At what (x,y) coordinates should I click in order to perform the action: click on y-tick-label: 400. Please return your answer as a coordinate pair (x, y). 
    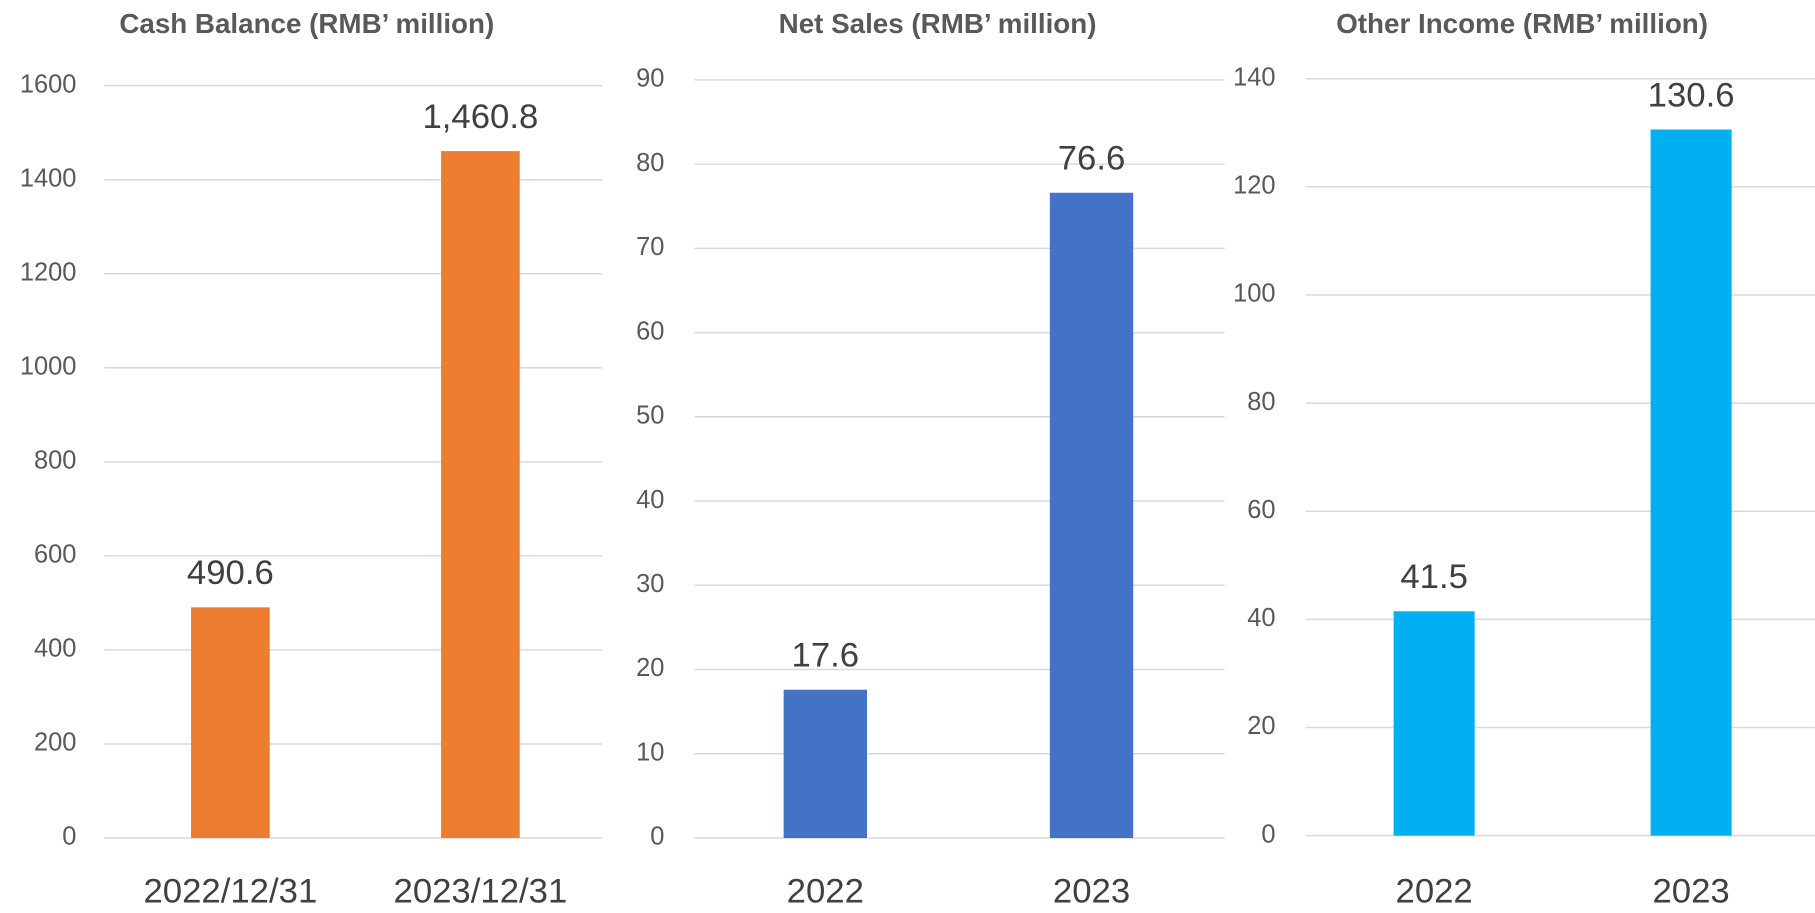
    Looking at the image, I should click on (55, 649).